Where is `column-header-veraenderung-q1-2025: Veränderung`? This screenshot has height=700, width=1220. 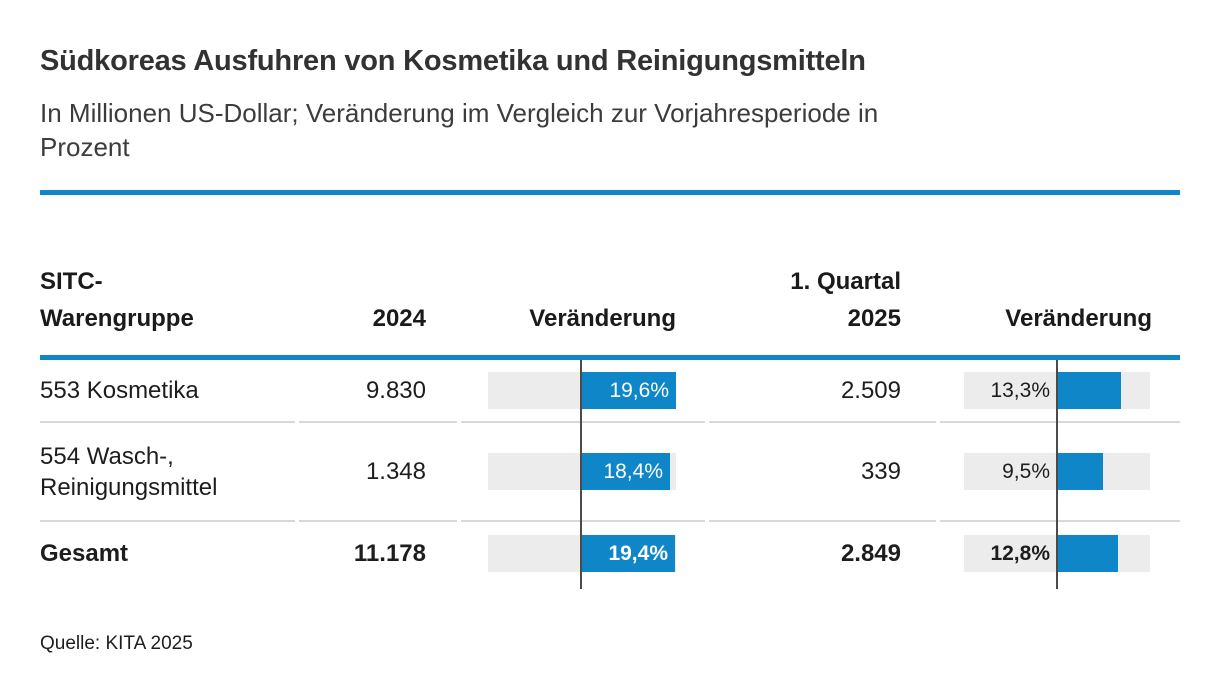 column-header-veraenderung-q1-2025: Veränderung is located at coordinates (1060, 300).